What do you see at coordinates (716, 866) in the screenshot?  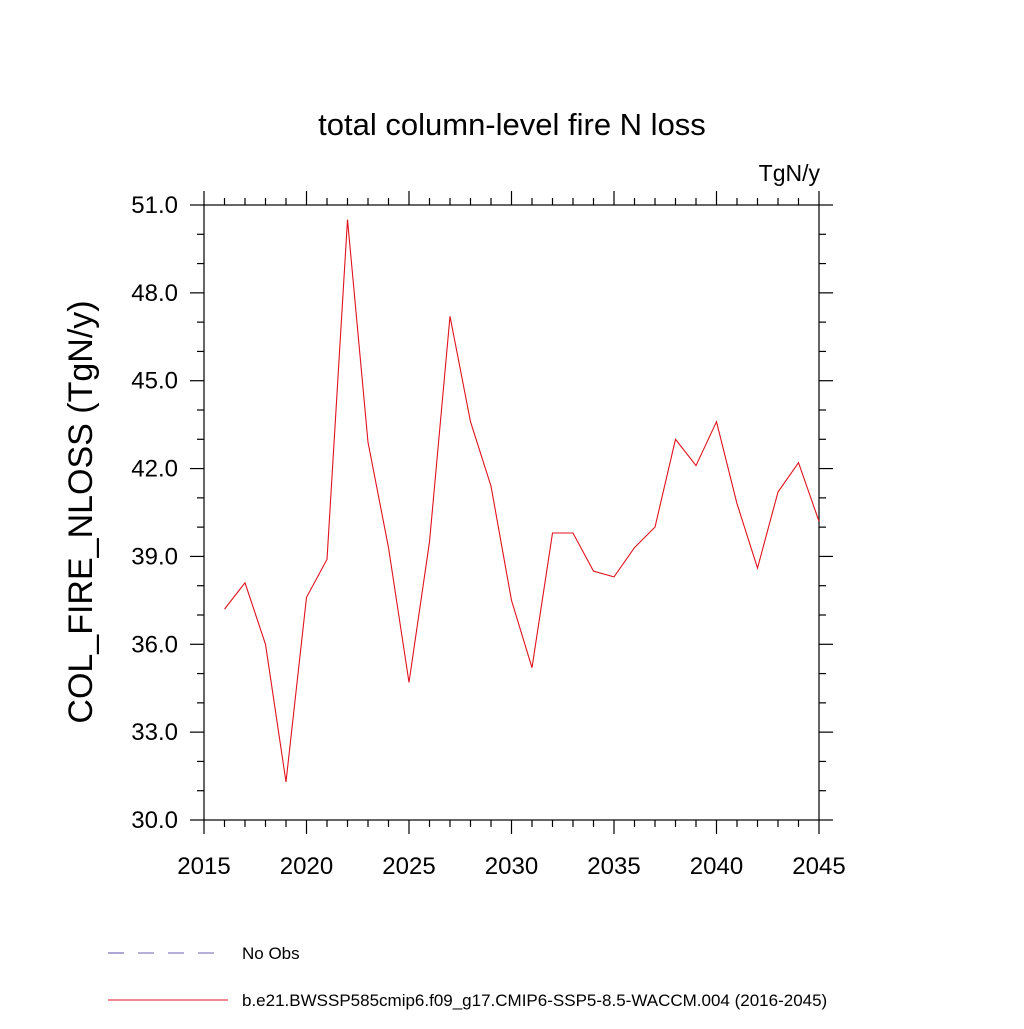 I see `x-tick-label: 2040` at bounding box center [716, 866].